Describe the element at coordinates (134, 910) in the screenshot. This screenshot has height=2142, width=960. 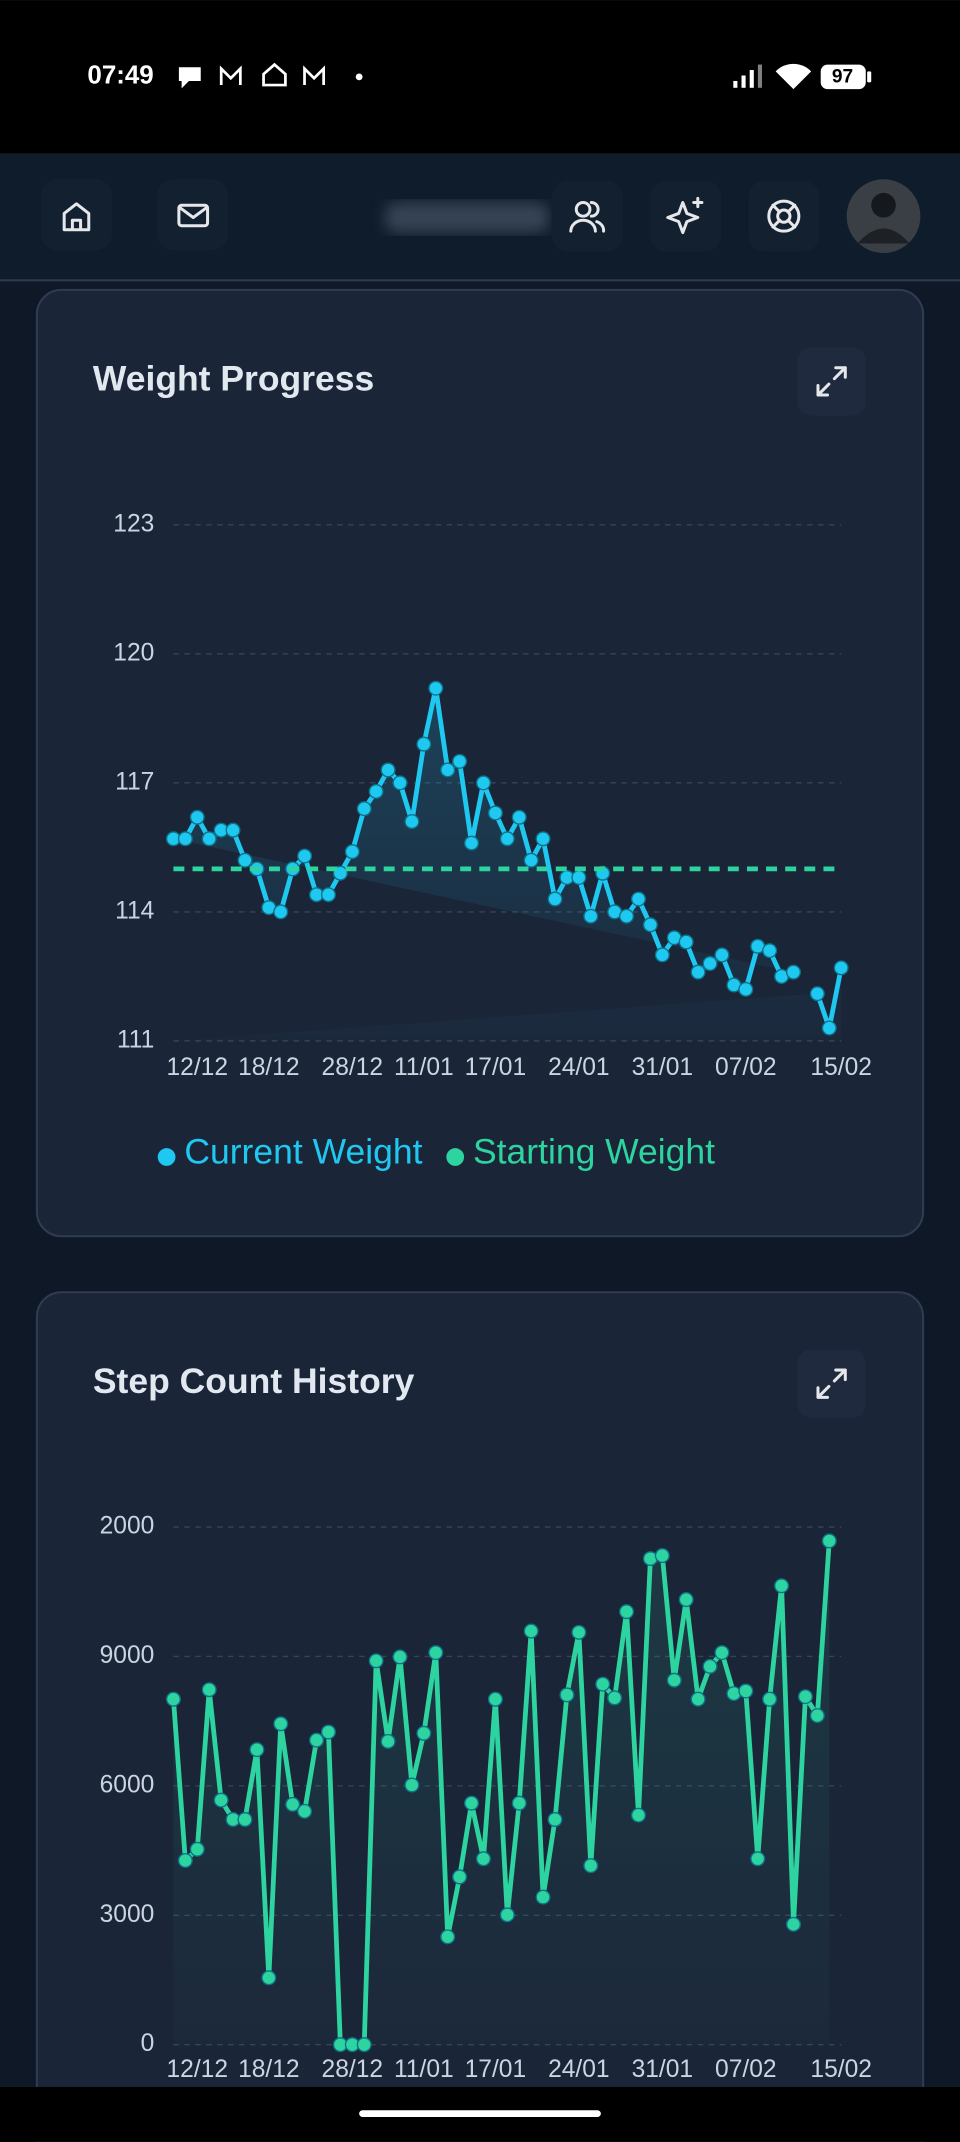
I see `y-tick-label: 114` at that location.